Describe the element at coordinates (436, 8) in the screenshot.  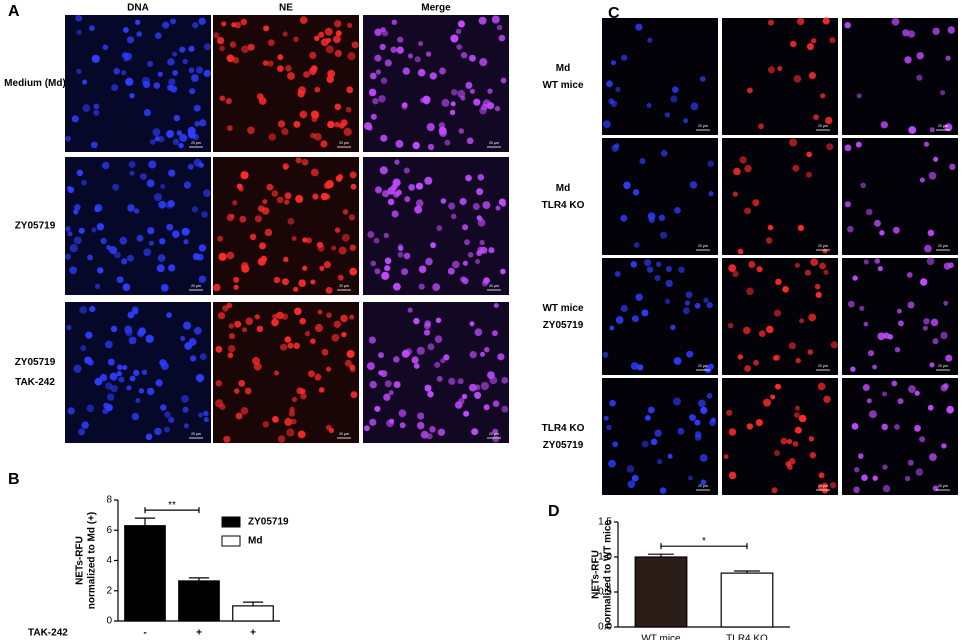
I see `column-header: Merge` at that location.